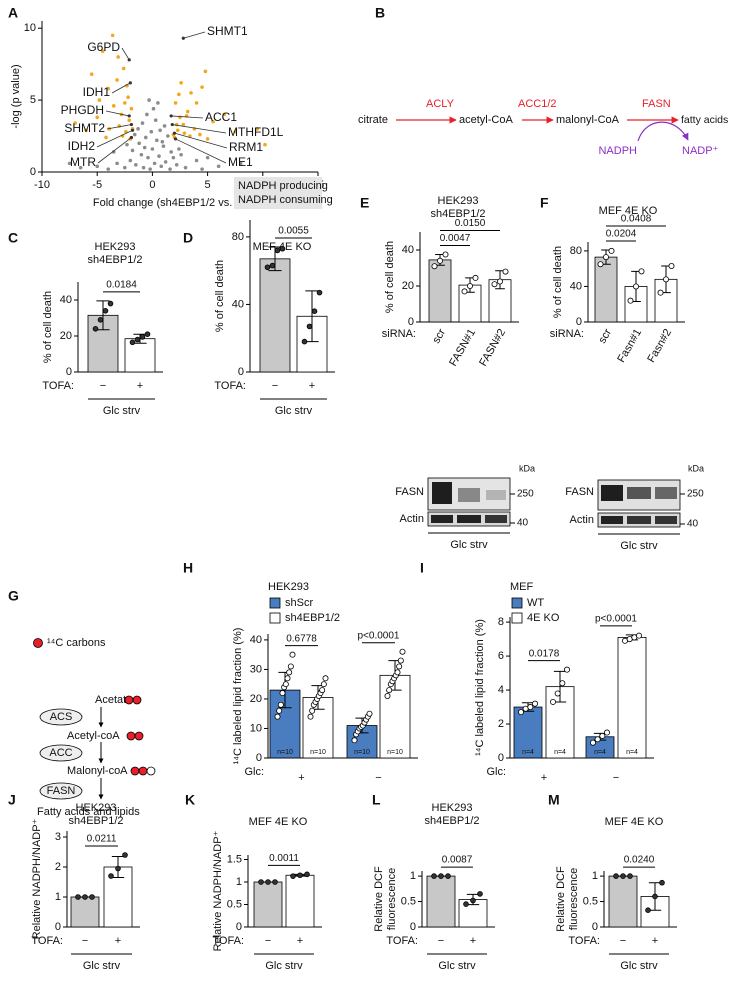  Describe the element at coordinates (379, 635) in the screenshot. I see `p-value: p<0.0001` at that location.